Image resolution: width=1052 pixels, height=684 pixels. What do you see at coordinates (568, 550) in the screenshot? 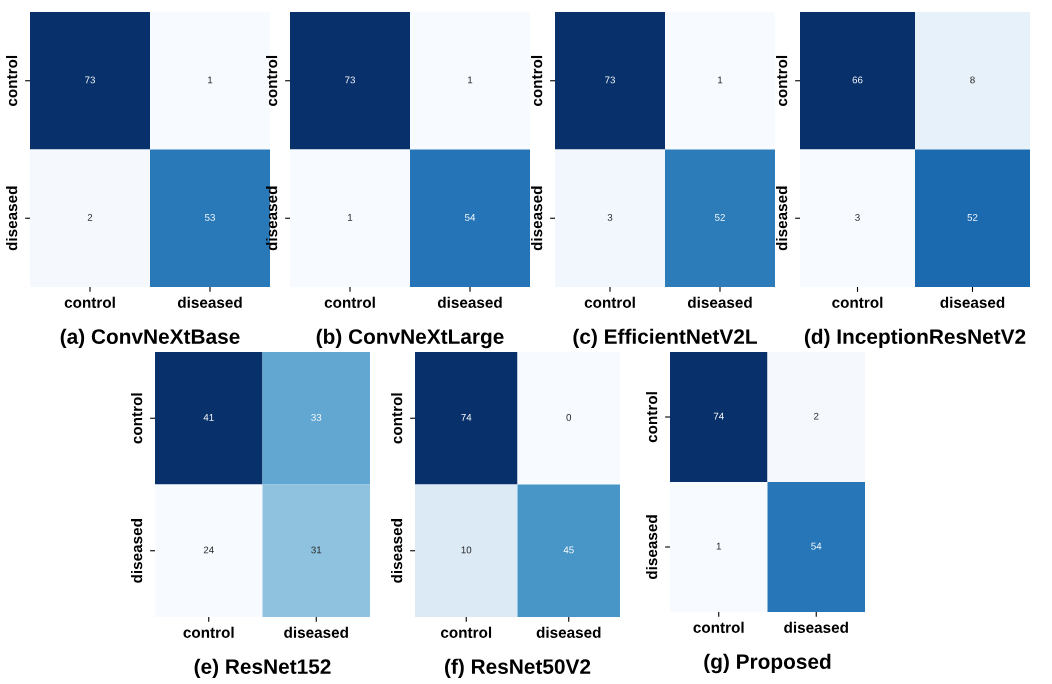
I see `data-label: 45` at bounding box center [568, 550].